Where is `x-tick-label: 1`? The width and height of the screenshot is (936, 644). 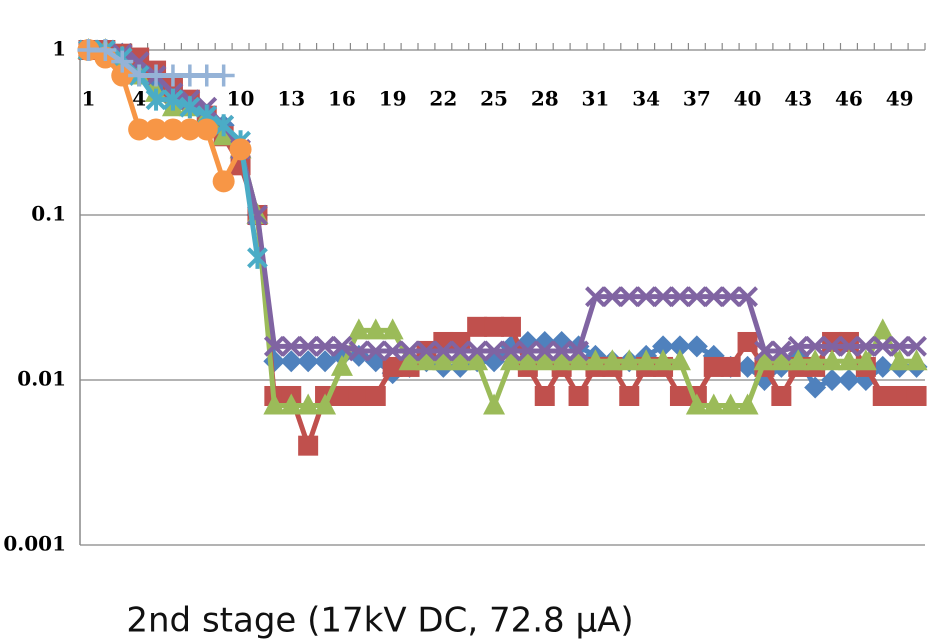
x-tick-label: 1 is located at coordinates (88, 99).